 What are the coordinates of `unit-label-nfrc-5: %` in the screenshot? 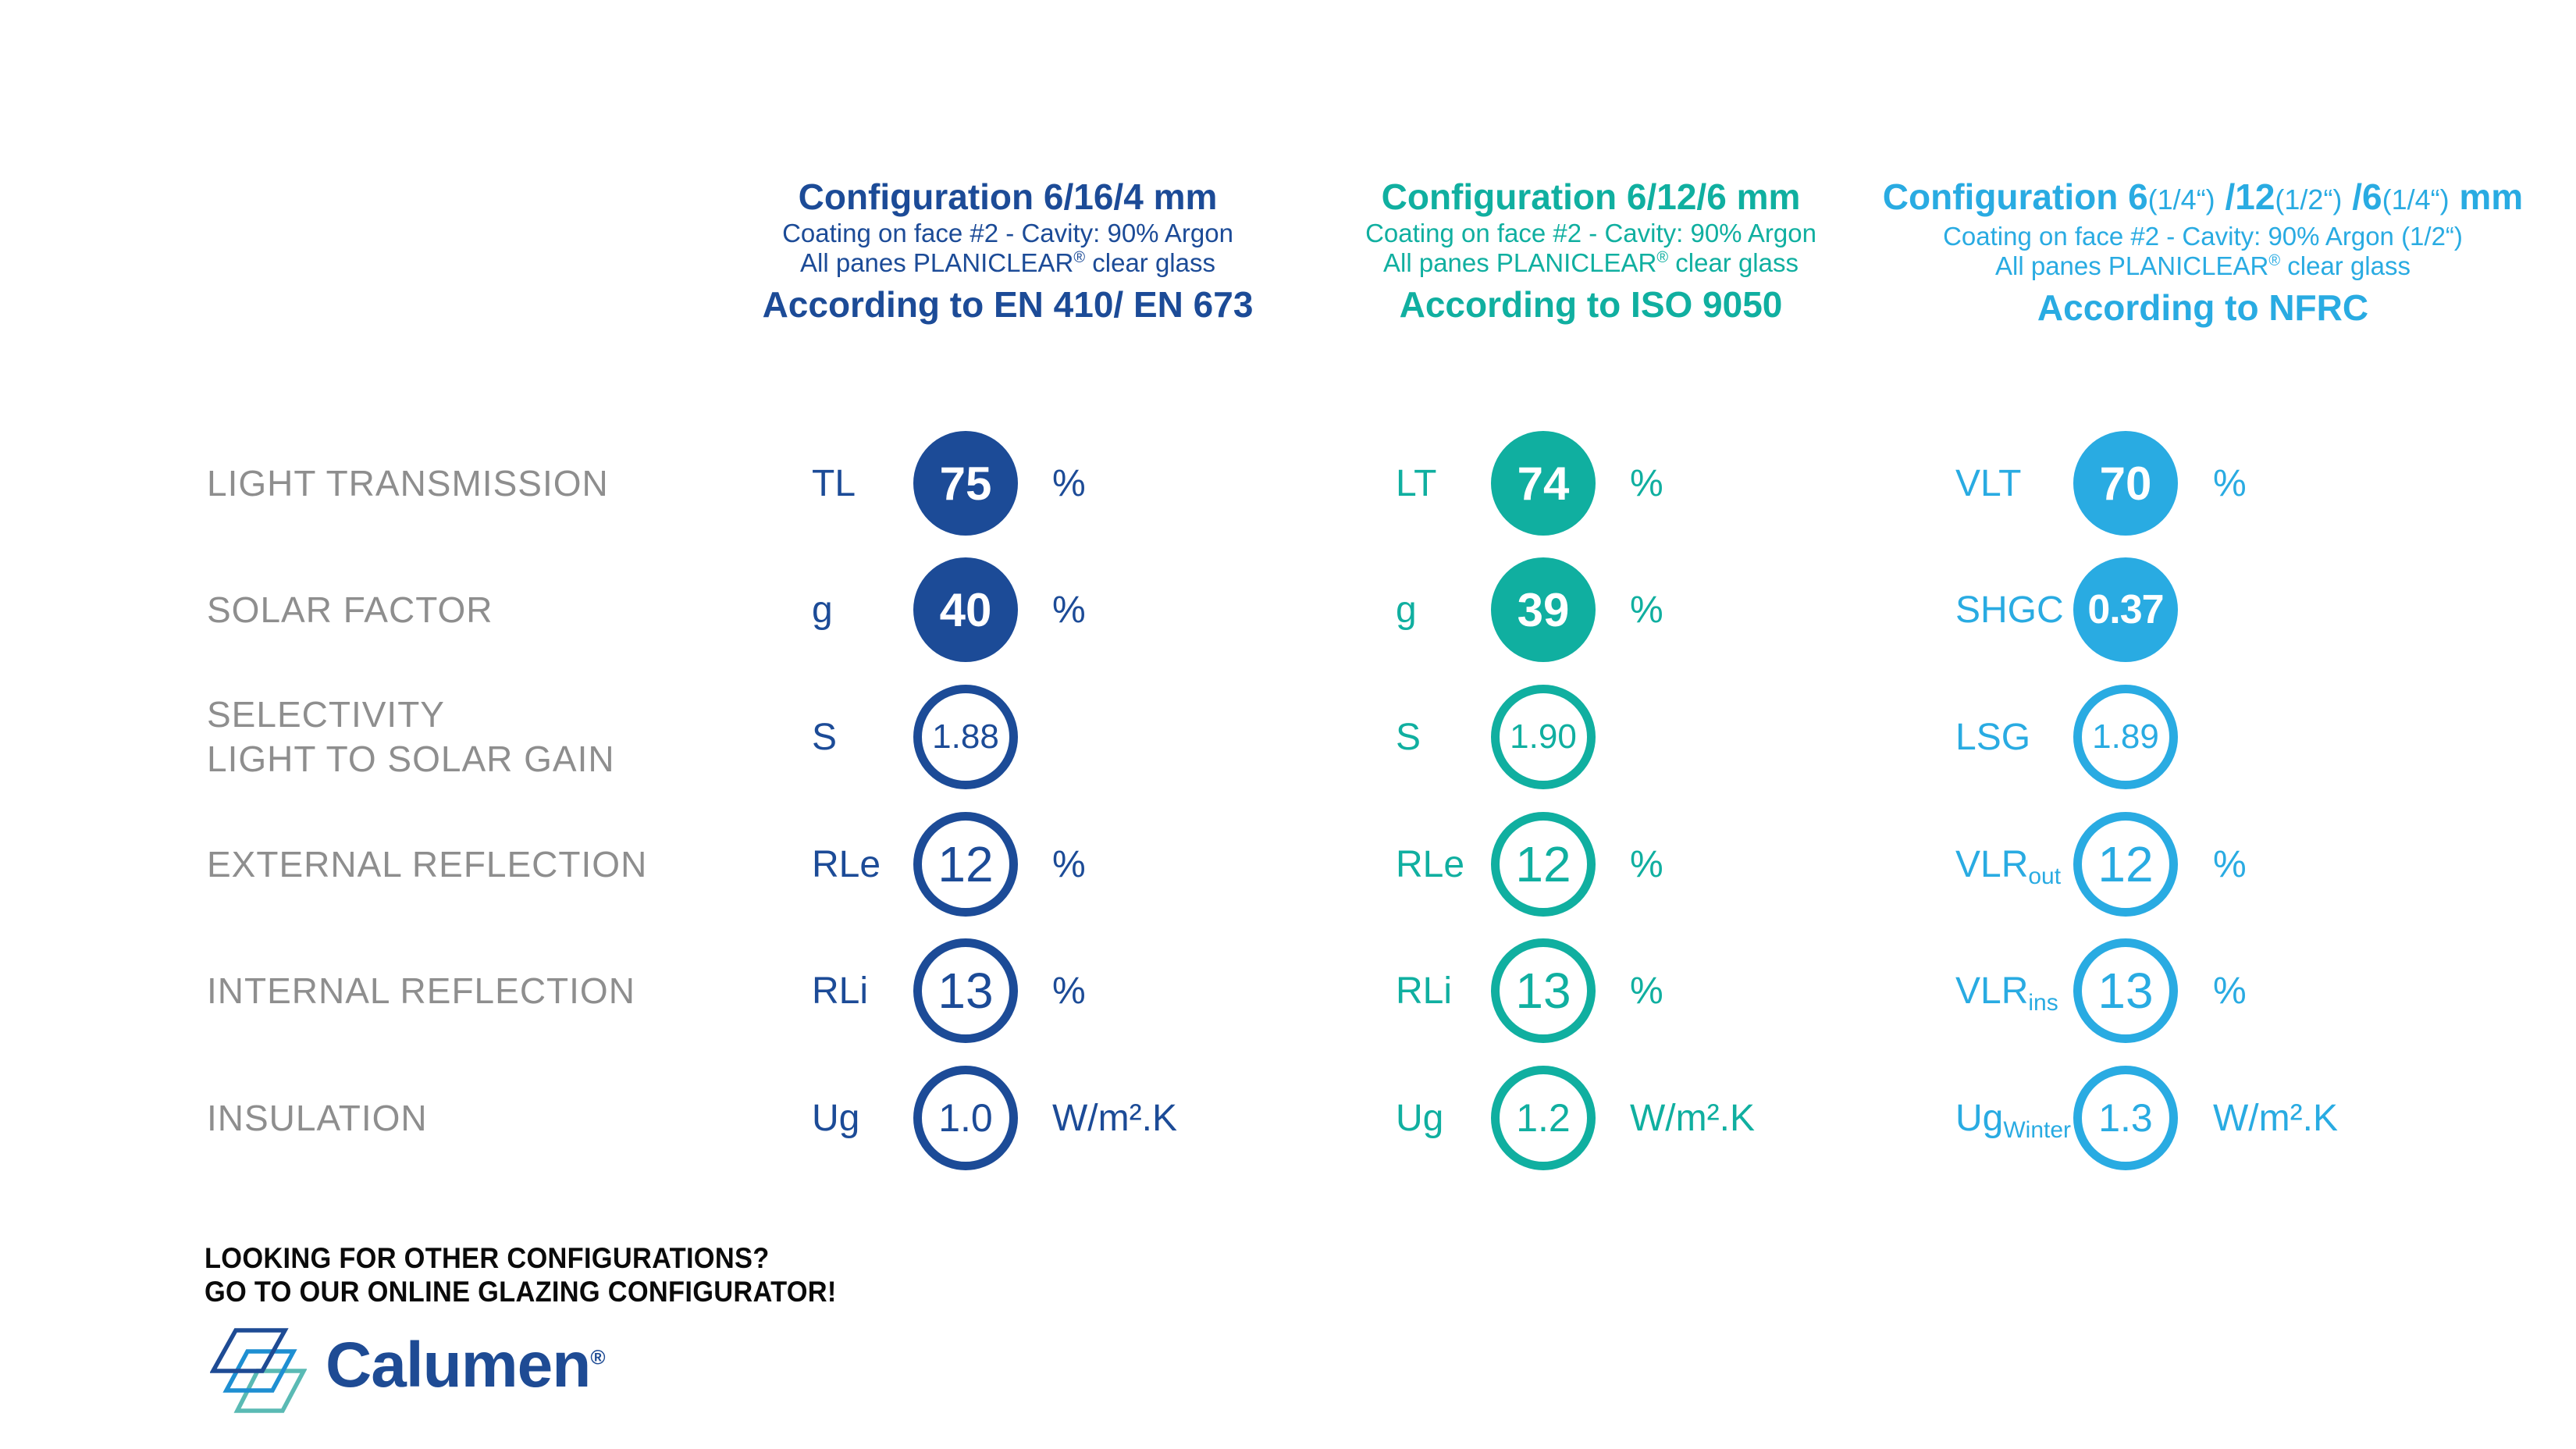 It's located at (2230, 991).